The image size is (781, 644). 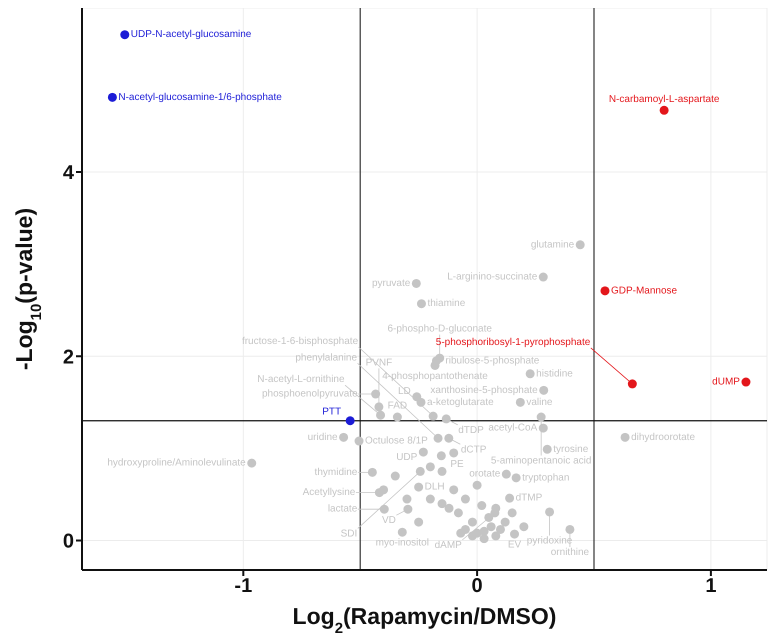 What do you see at coordinates (555, 374) in the screenshot?
I see `annotation: histidine` at bounding box center [555, 374].